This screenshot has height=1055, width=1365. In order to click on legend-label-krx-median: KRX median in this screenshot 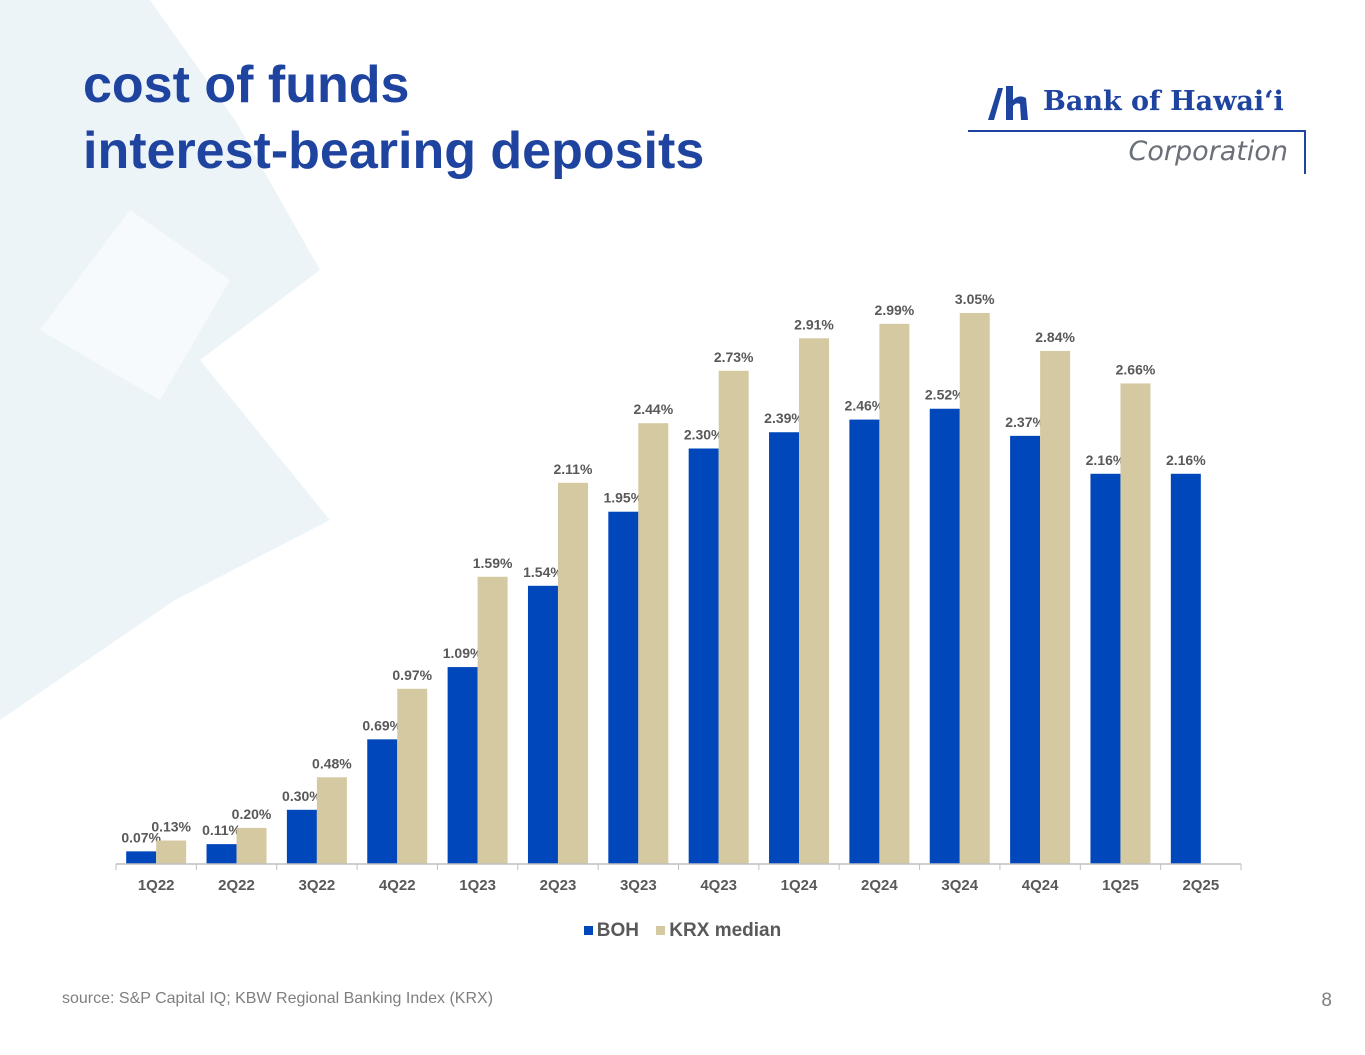, I will do `click(725, 930)`.